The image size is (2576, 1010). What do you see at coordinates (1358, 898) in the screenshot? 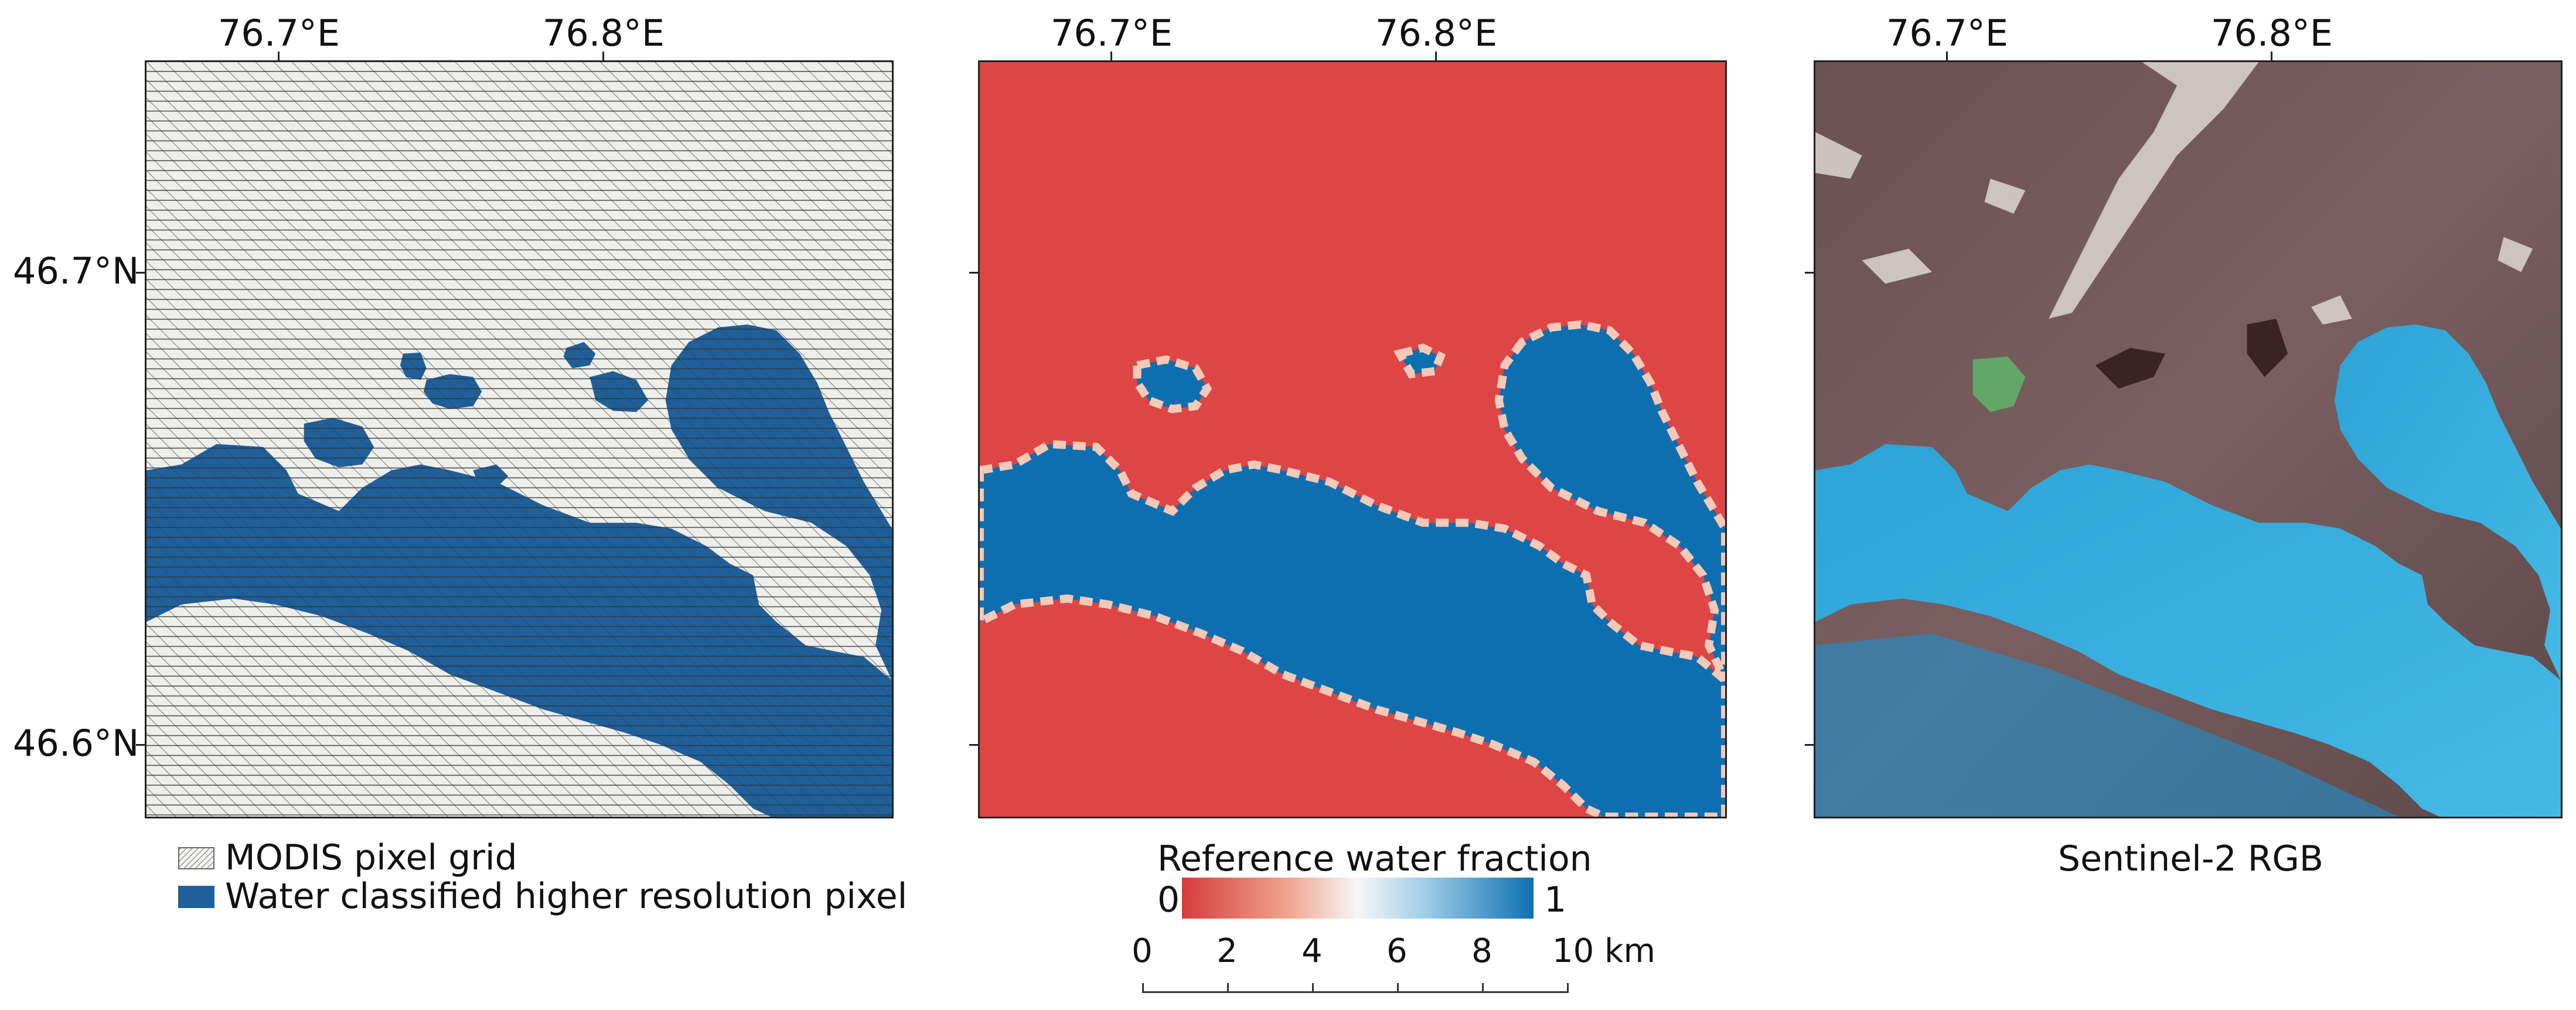
I see `colorbar` at bounding box center [1358, 898].